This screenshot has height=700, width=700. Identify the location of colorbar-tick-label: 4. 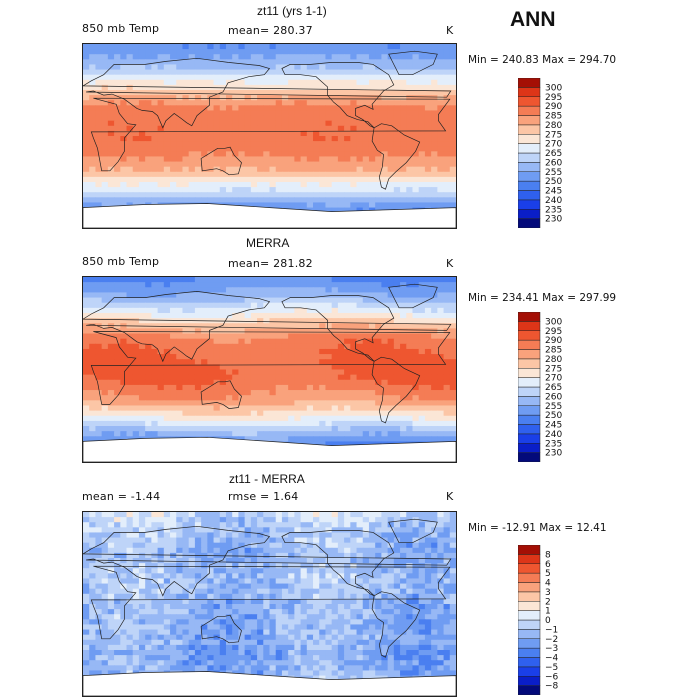
(548, 584).